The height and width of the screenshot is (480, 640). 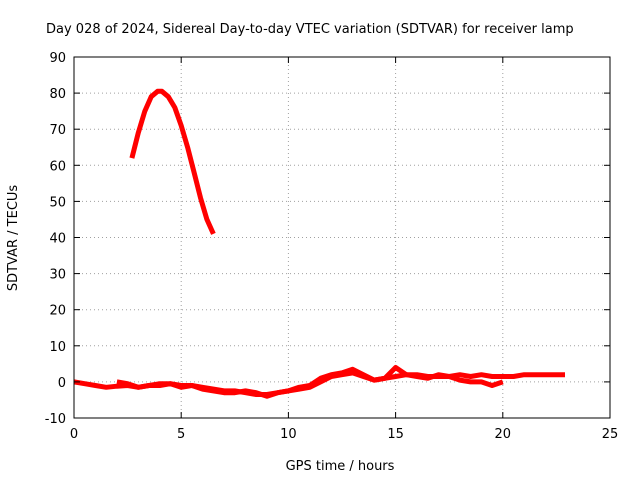 I want to click on y-tick-label: 10, so click(x=57, y=347).